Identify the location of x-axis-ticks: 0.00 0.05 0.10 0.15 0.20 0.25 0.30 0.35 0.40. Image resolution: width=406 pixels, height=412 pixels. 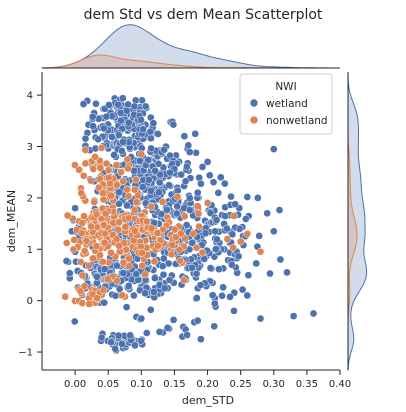
(207, 380).